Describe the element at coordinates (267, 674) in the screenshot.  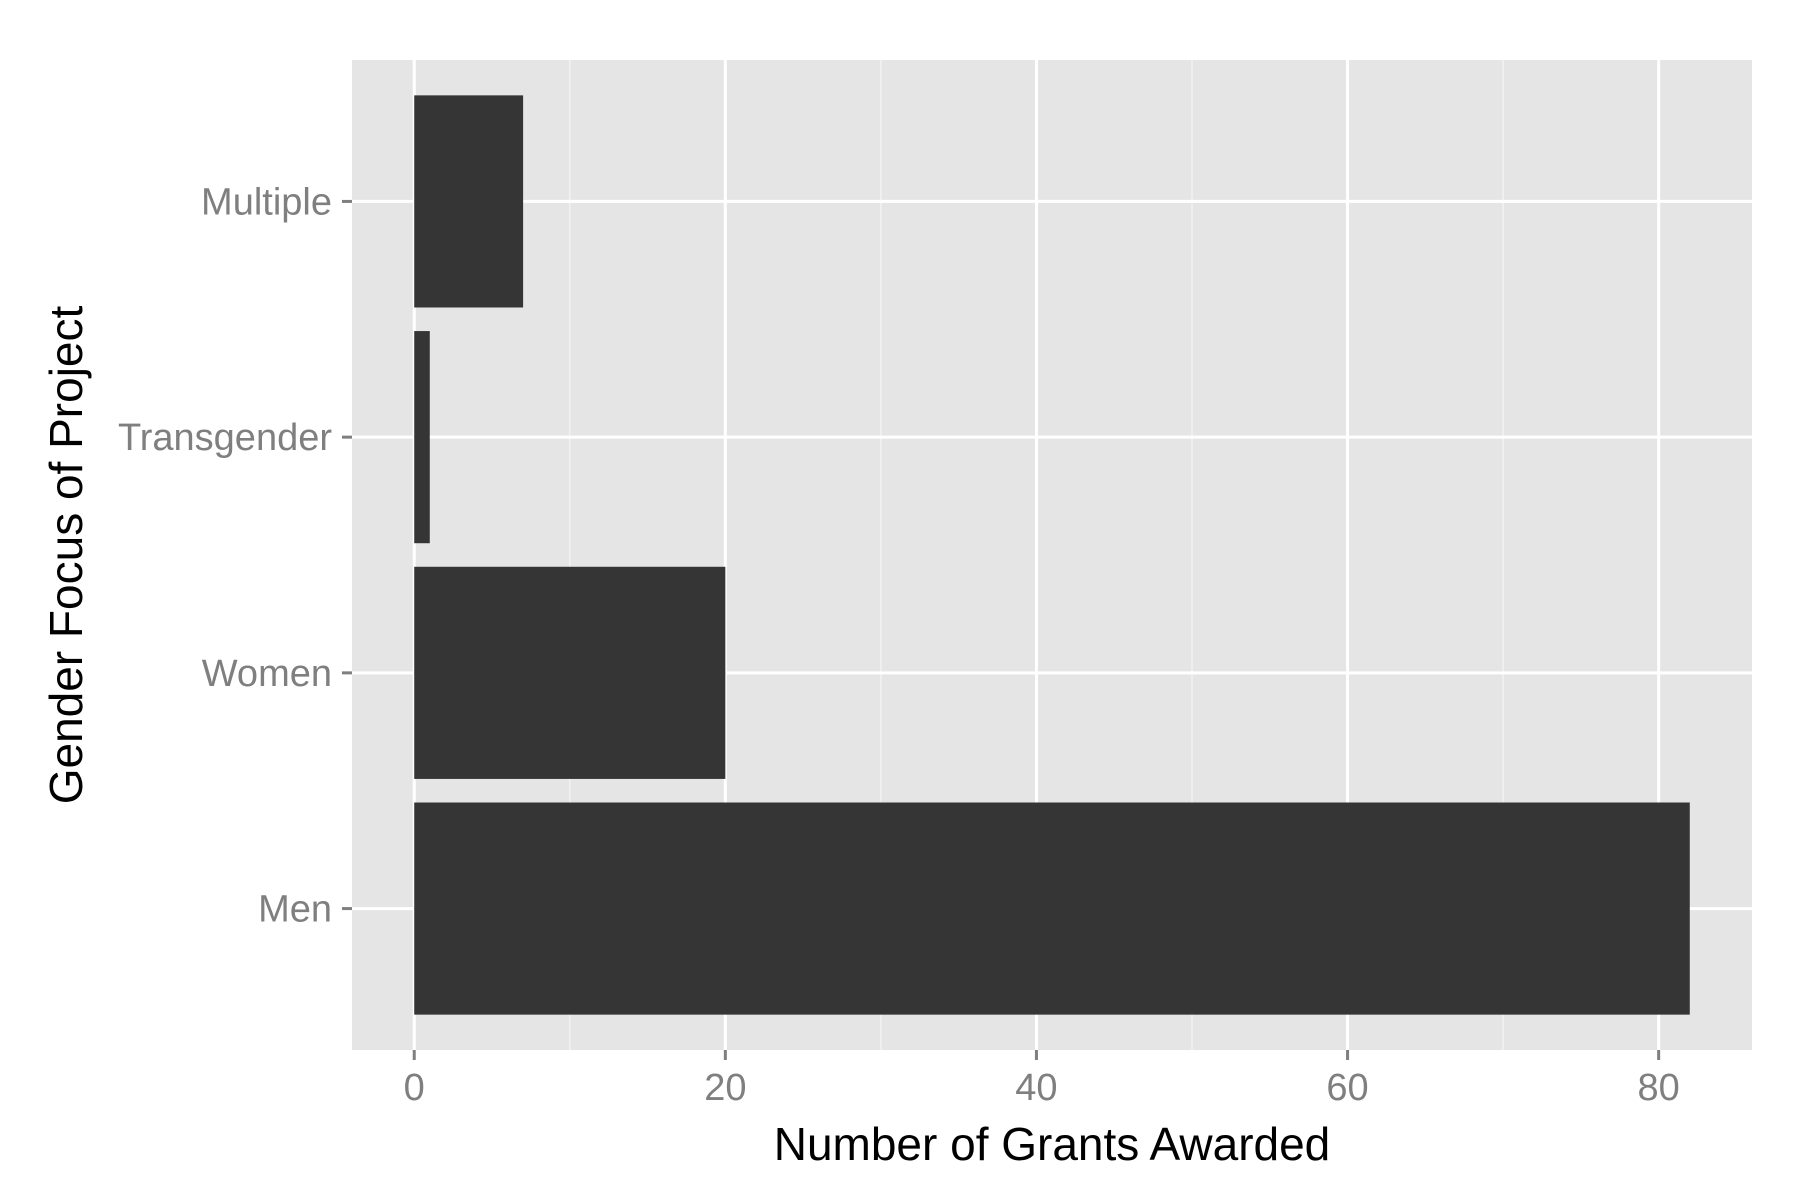
I see `y-tick-label-women: Women` at that location.